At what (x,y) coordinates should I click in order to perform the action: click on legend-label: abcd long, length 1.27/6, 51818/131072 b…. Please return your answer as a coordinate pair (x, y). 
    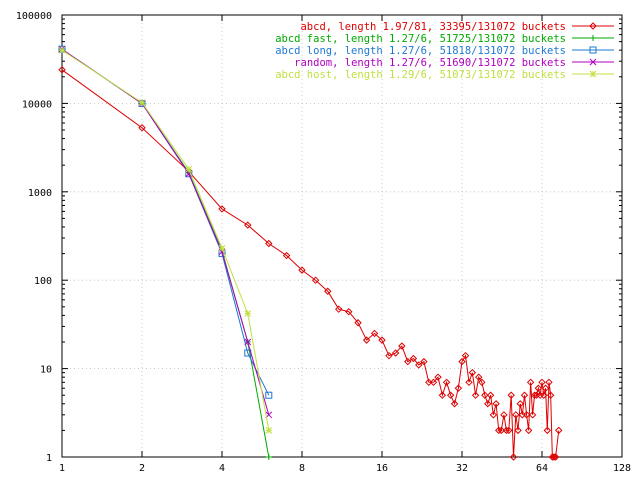
    Looking at the image, I should click on (420, 51).